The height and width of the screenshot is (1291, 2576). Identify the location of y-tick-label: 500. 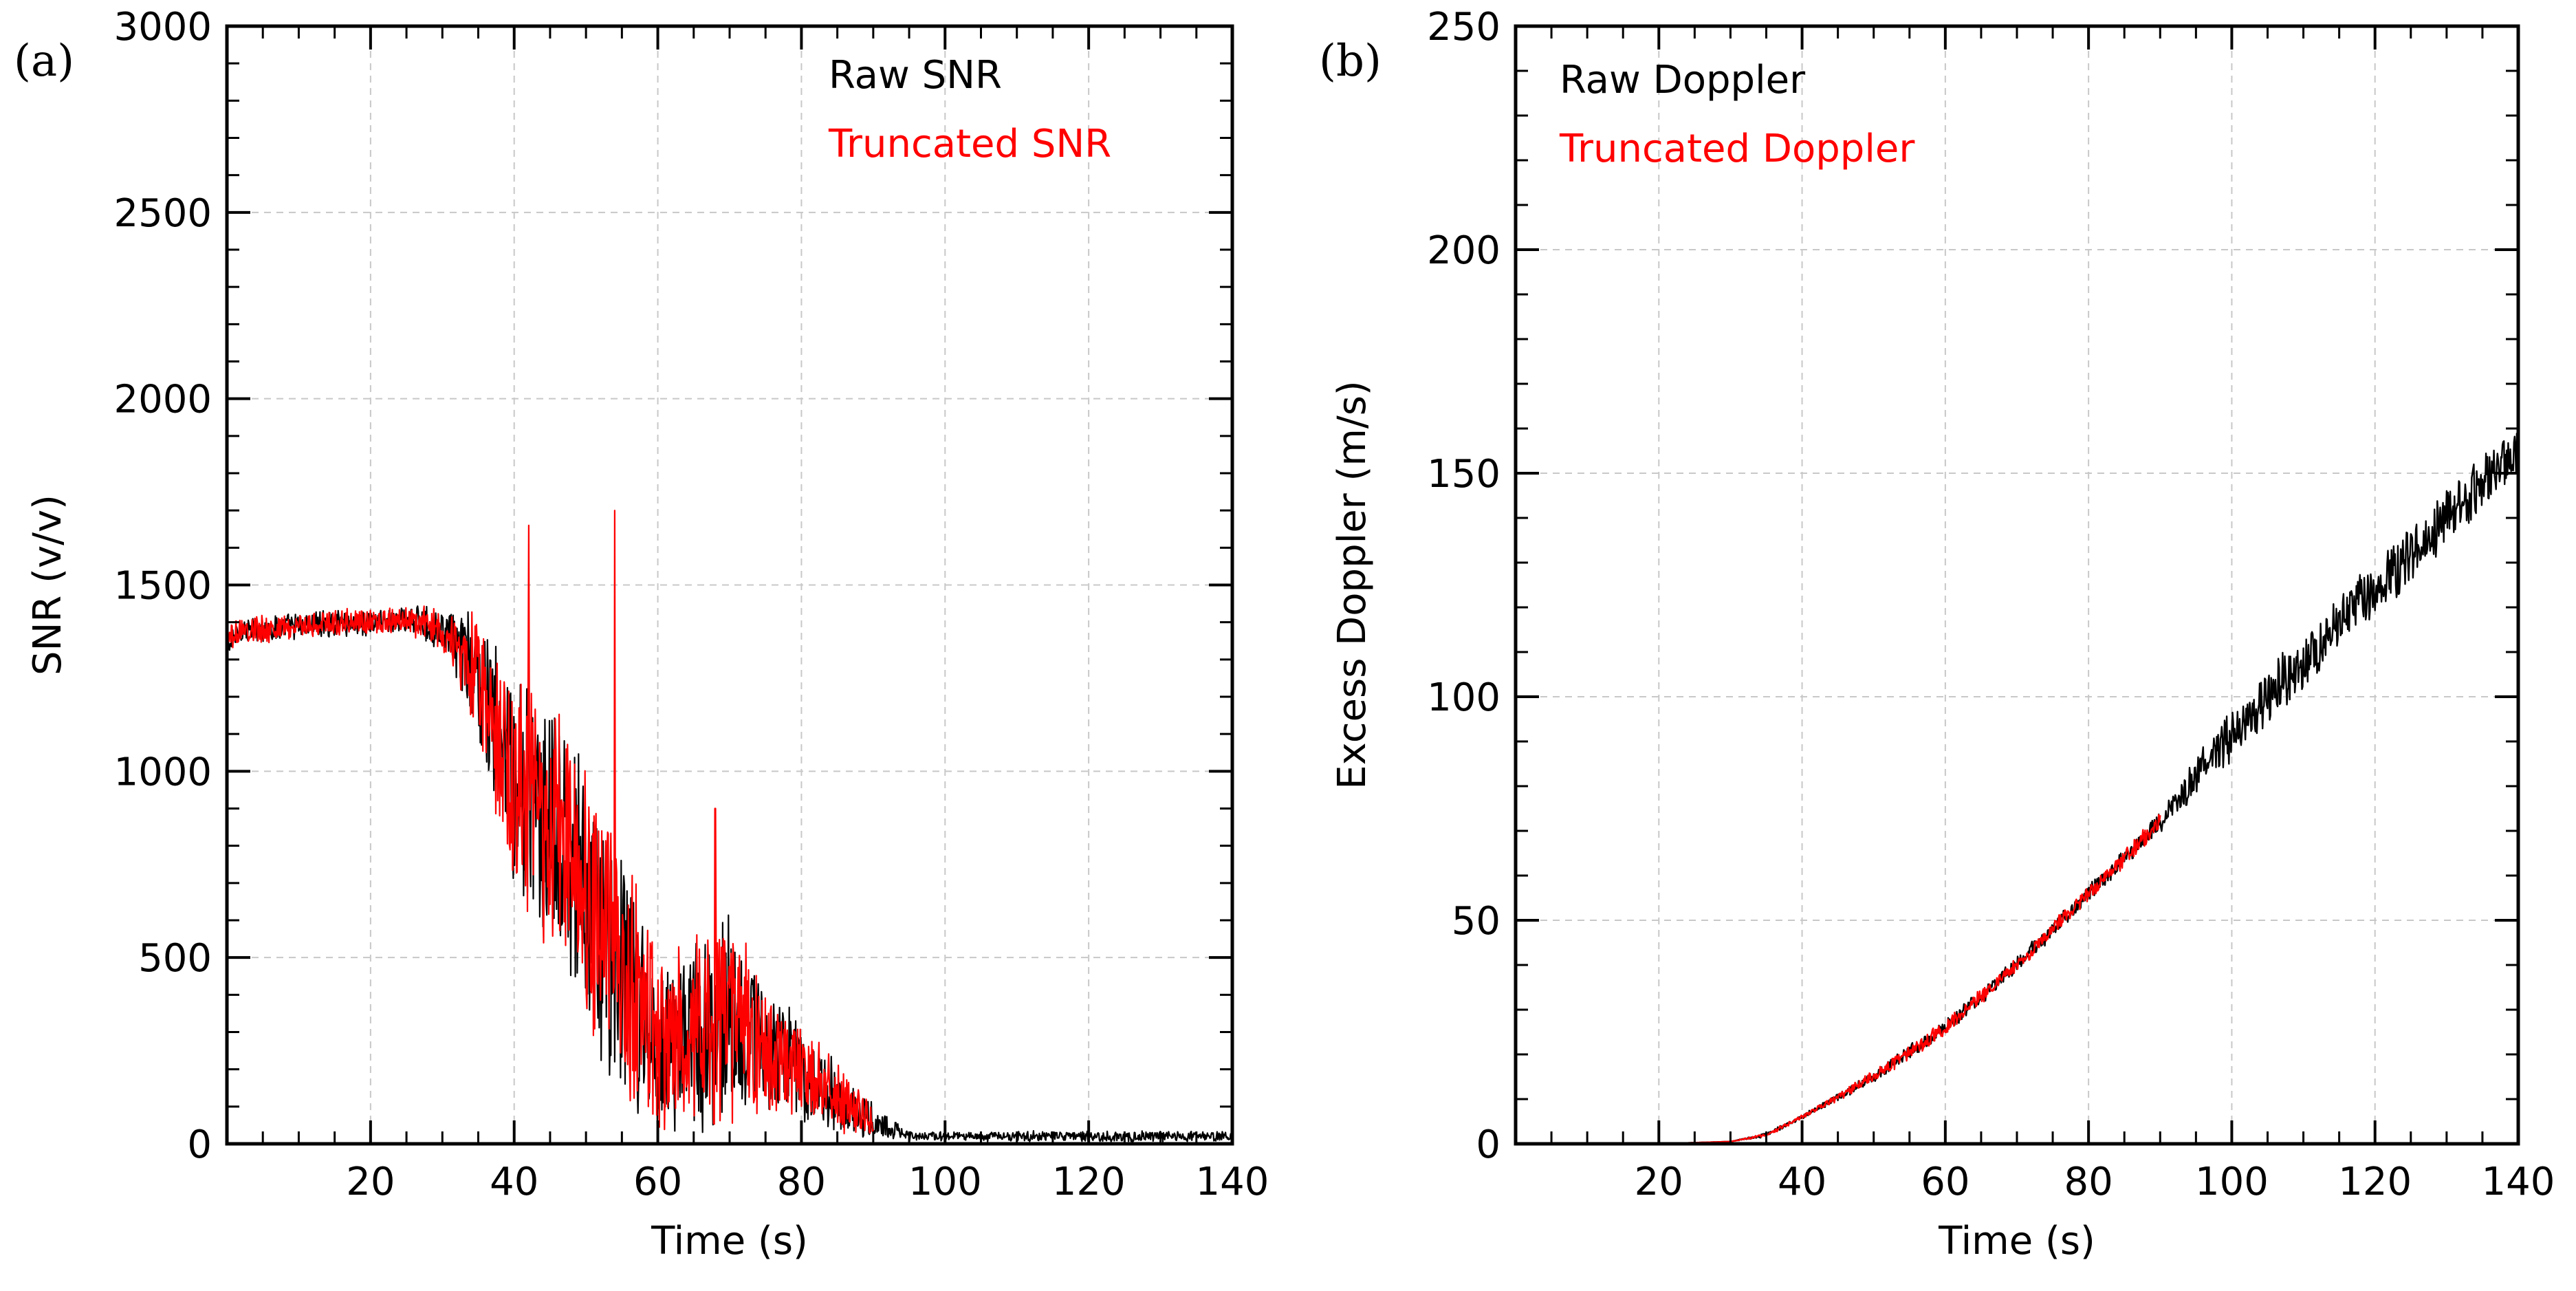
(175, 958).